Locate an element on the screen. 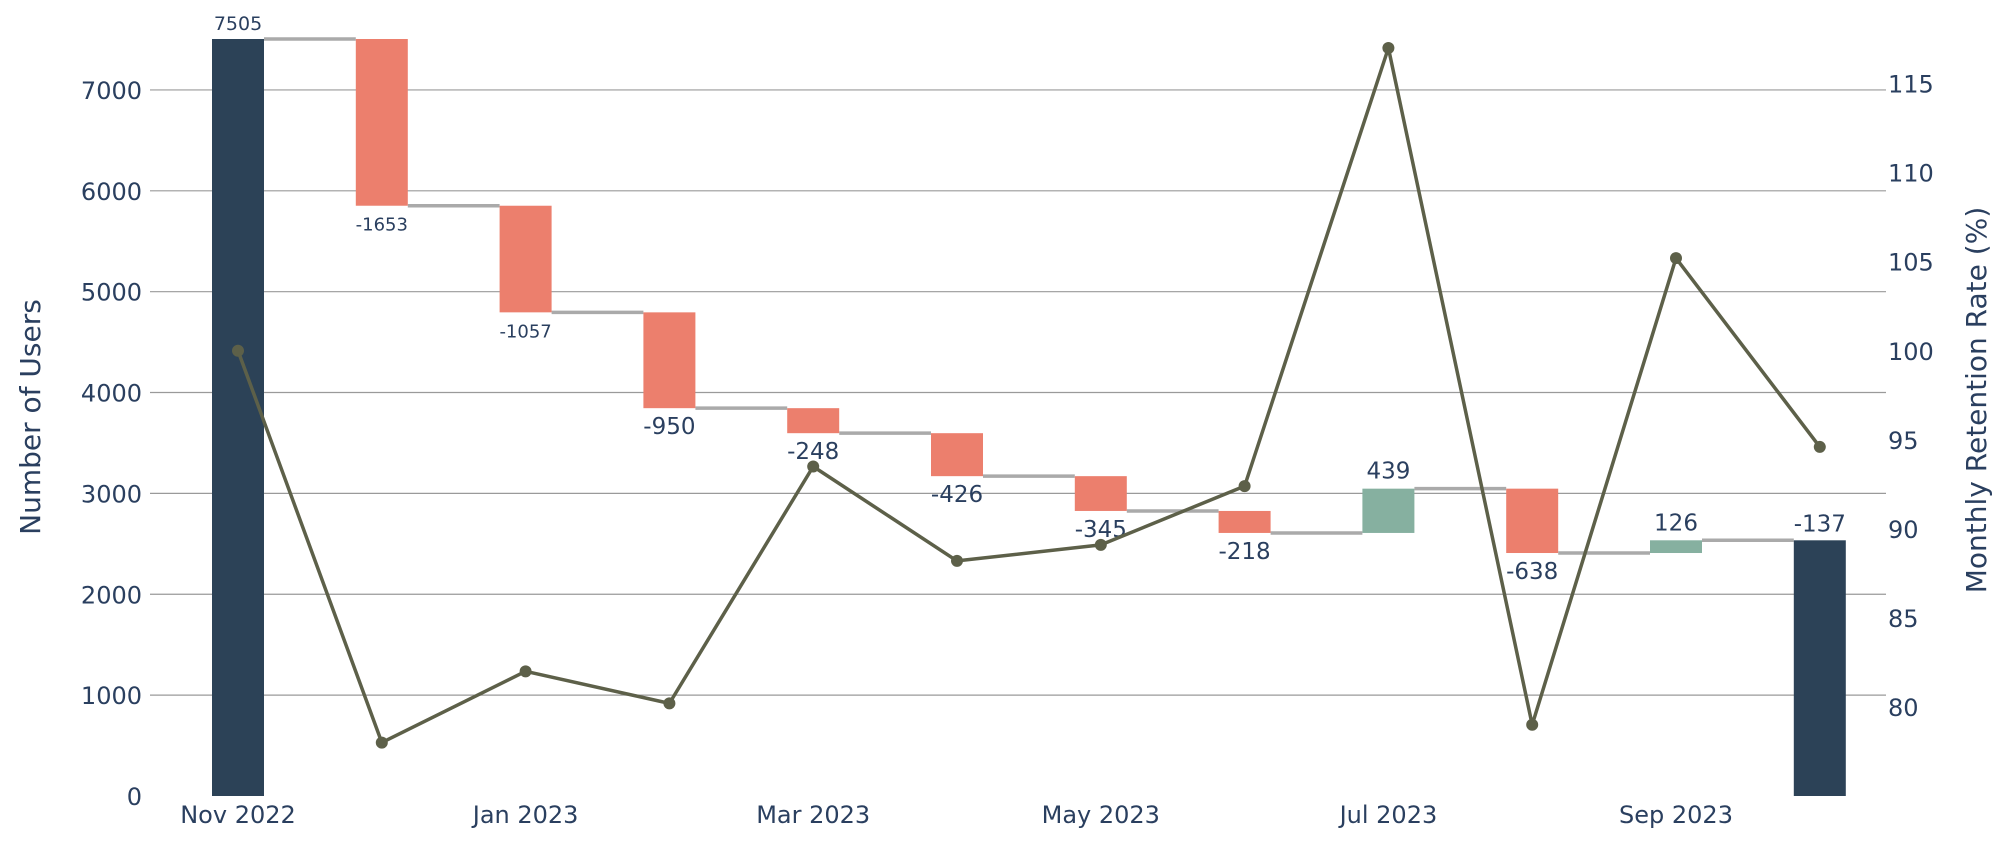 The image size is (2008, 844). y-left-tick-label: 6000 is located at coordinates (111, 192).